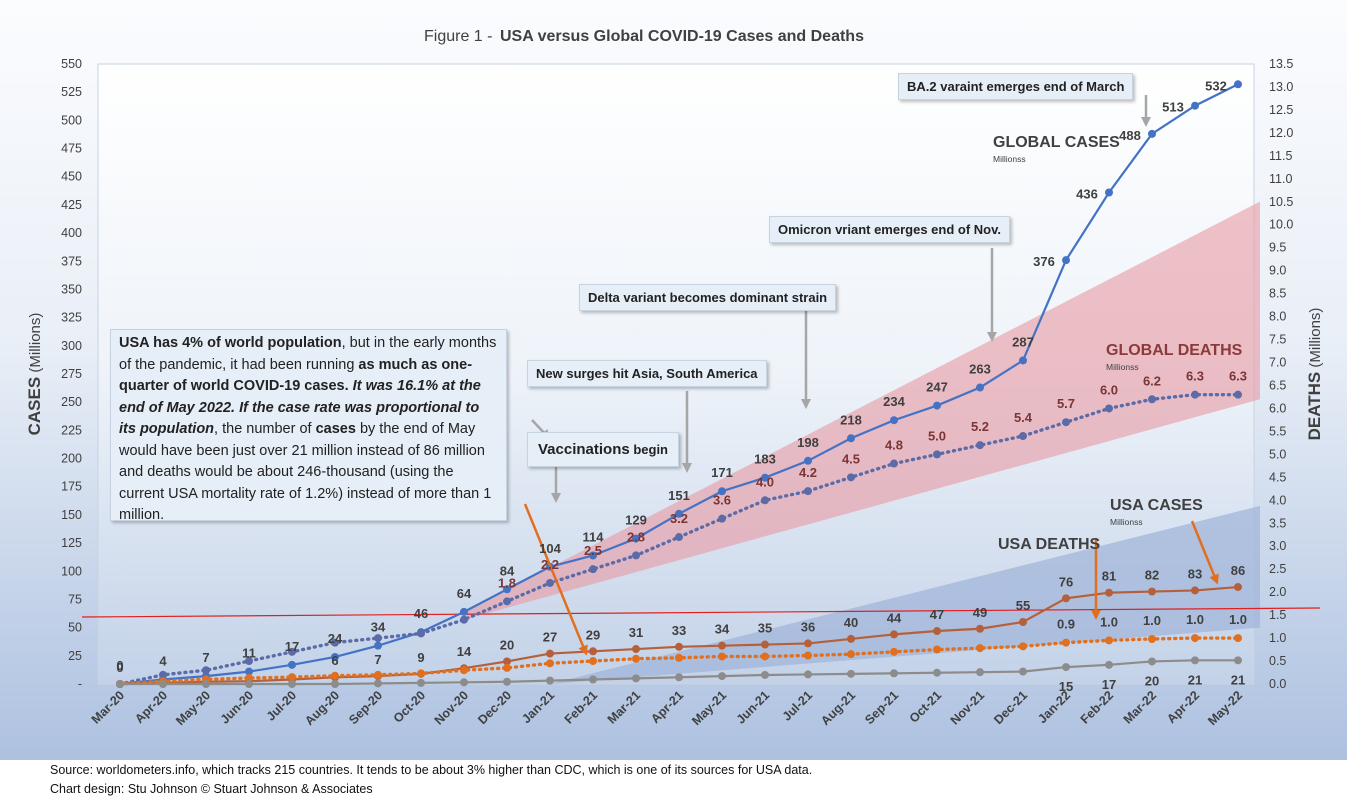  What do you see at coordinates (980, 426) in the screenshot?
I see `data-label-1: 5.2` at bounding box center [980, 426].